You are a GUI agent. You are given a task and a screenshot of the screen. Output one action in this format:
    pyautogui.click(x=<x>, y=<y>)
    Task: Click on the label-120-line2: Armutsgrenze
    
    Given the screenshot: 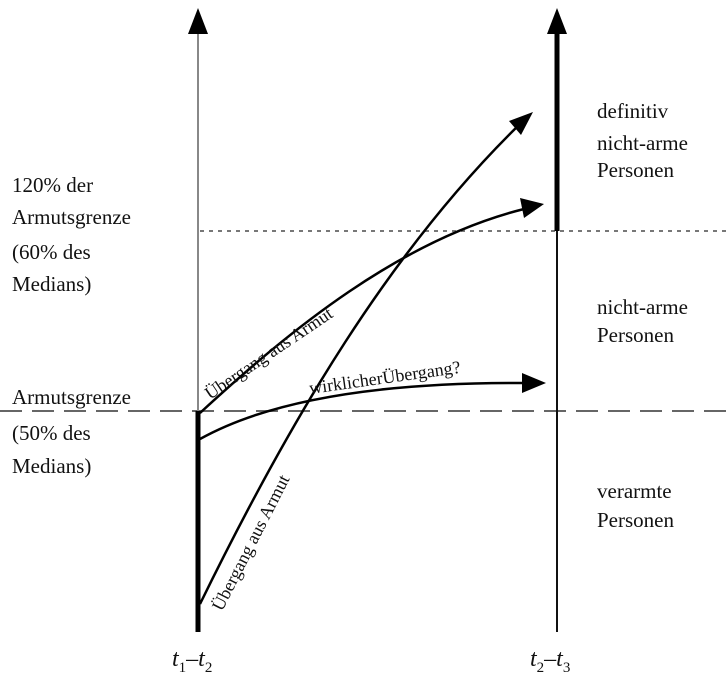 What is the action you would take?
    pyautogui.click(x=71, y=217)
    